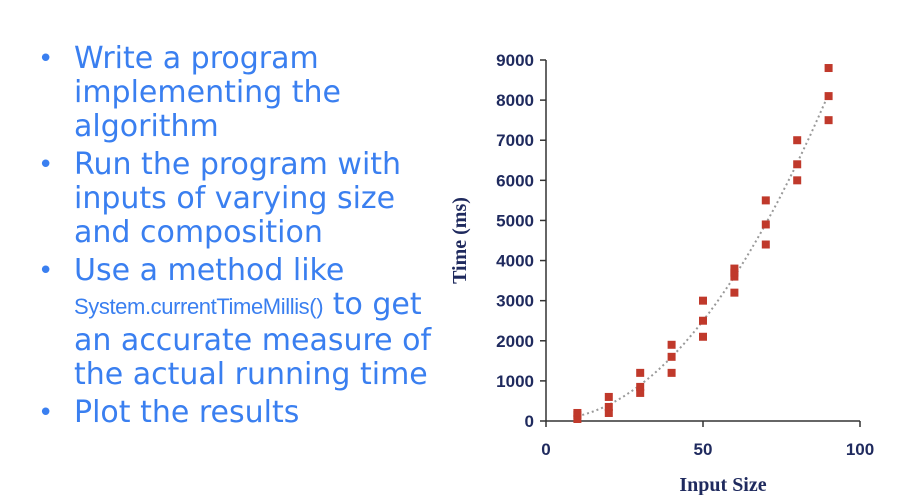 This screenshot has height=499, width=899. What do you see at coordinates (515, 100) in the screenshot?
I see `y-tick-label: 8000` at bounding box center [515, 100].